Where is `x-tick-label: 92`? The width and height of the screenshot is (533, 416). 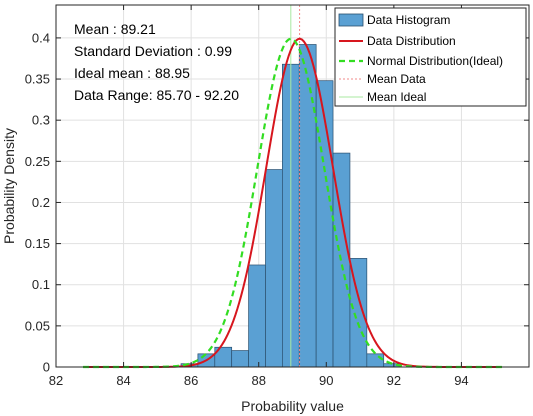
x-tick-label: 92 is located at coordinates (394, 380).